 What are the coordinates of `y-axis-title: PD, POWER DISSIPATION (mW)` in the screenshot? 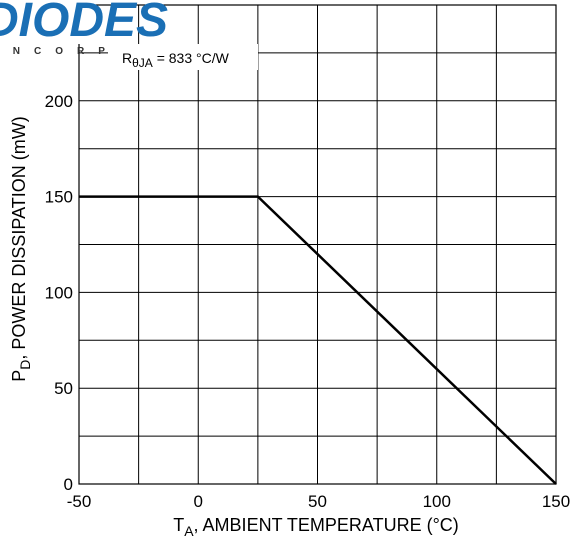 It's located at (21, 248).